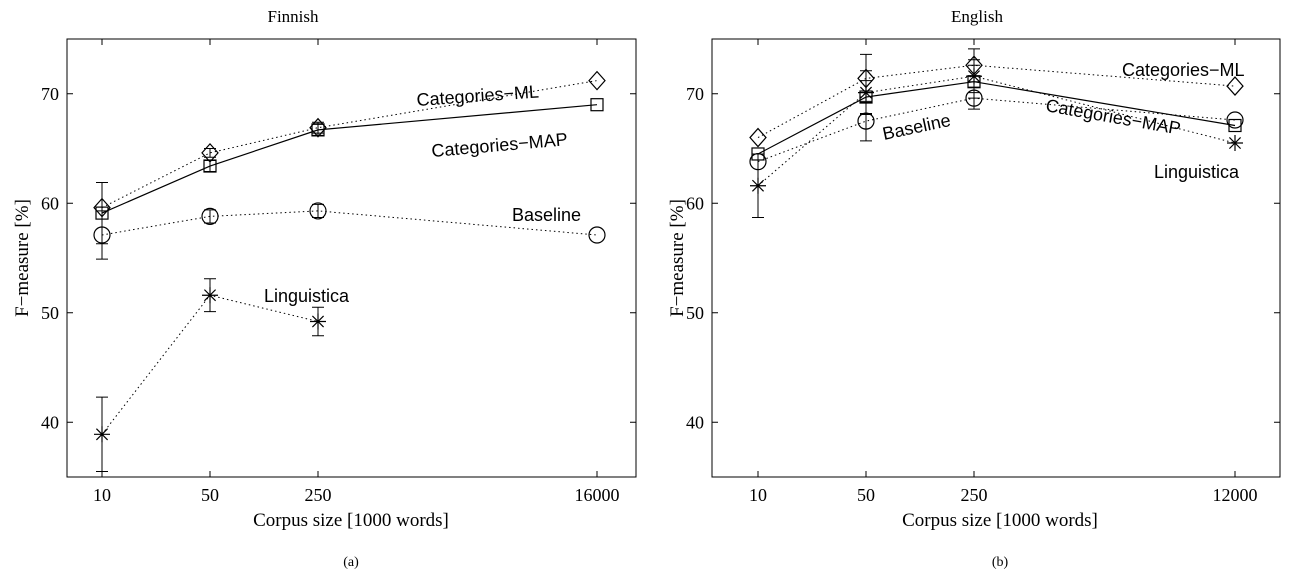  What do you see at coordinates (351, 562) in the screenshot?
I see `panel-label: (a)` at bounding box center [351, 562].